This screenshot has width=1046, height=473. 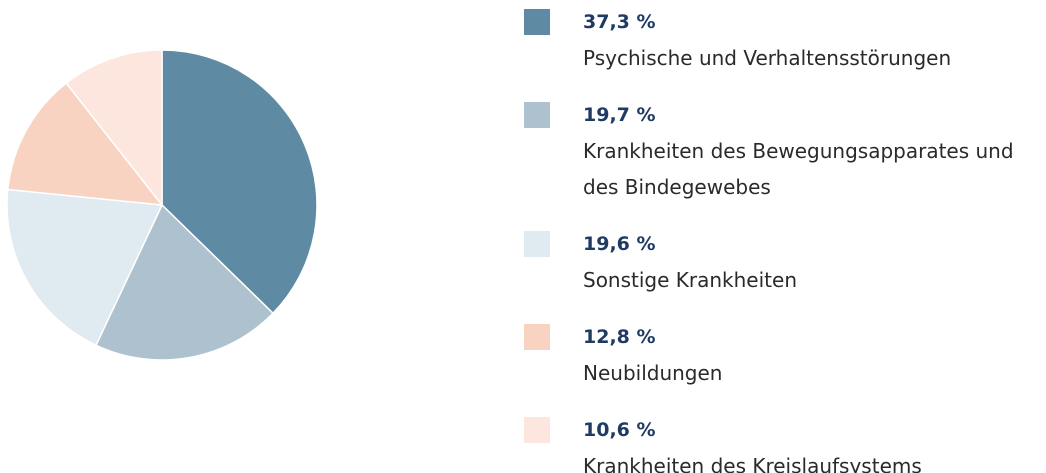 I want to click on legend-item: 37,3 % Psychische und Verhaltensstörungen, so click(x=774, y=40).